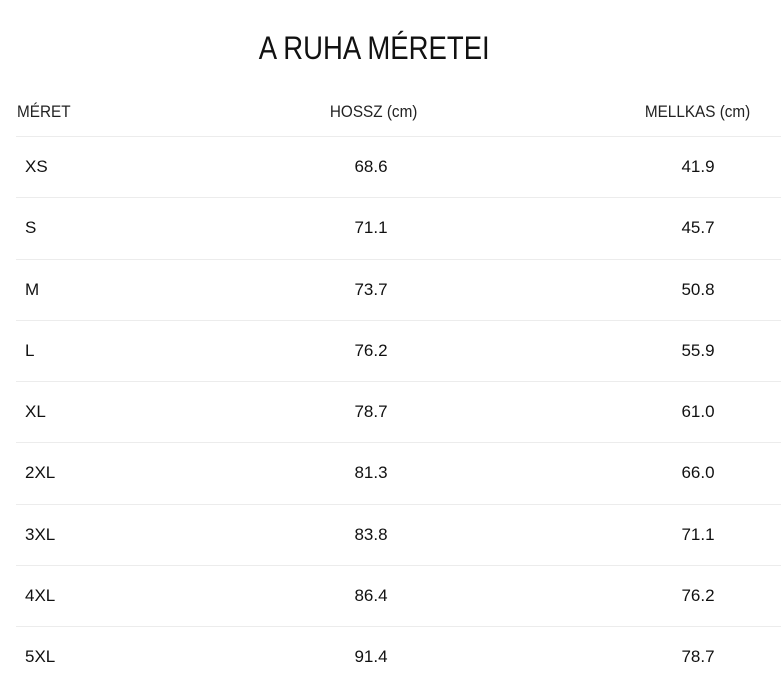 This screenshot has width=781, height=688. I want to click on chest-cell: 55.9, so click(698, 350).